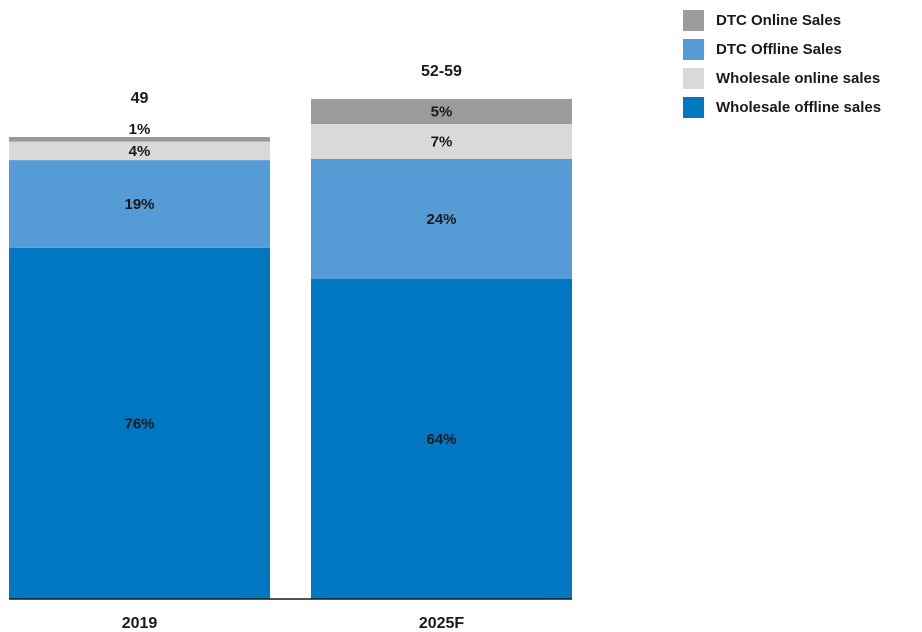 Image resolution: width=922 pixels, height=632 pixels. I want to click on data-label-2019-wholesale-online-sales: 4%, so click(140, 151).